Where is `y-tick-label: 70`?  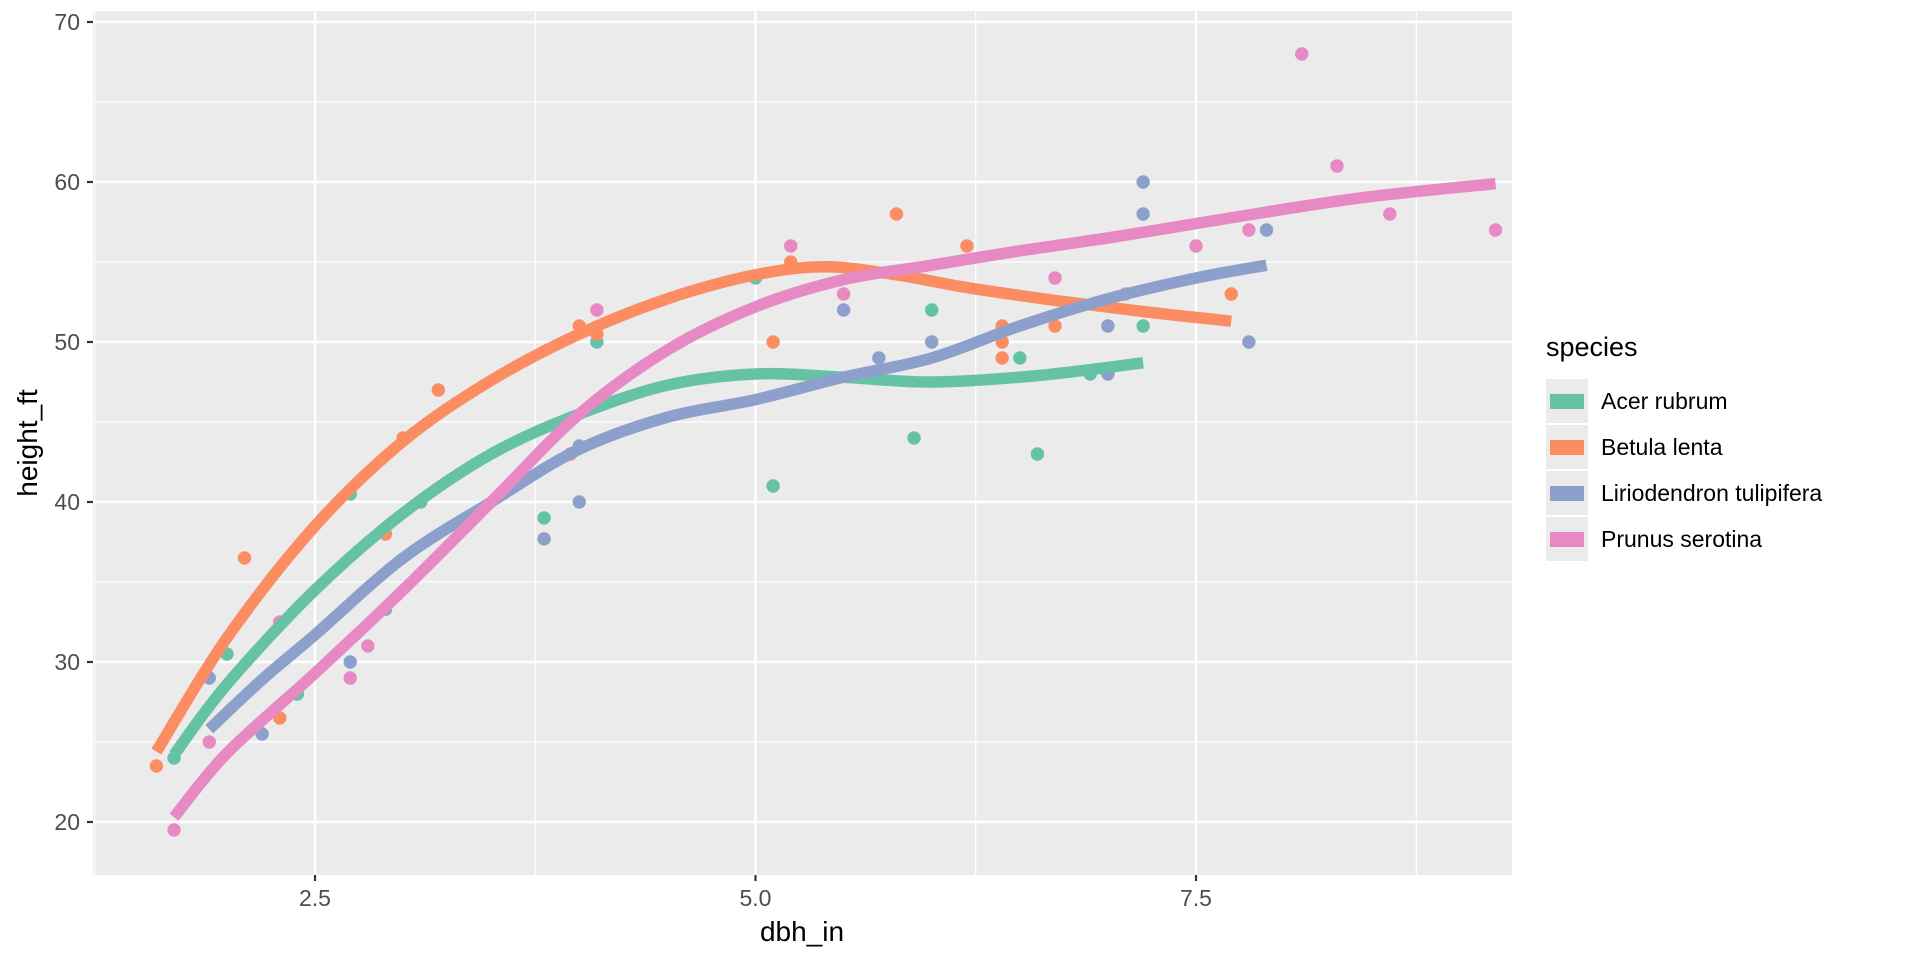 y-tick-label: 70 is located at coordinates (67, 22).